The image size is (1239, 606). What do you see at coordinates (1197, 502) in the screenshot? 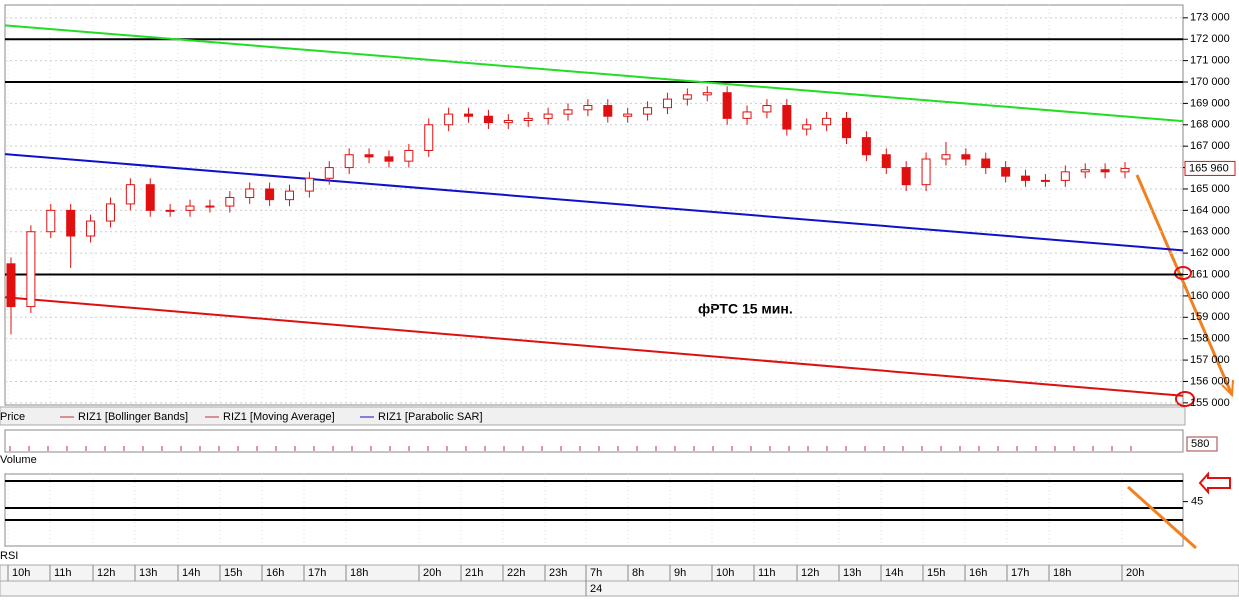
I see `rsi-tick-label: 45` at bounding box center [1197, 502].